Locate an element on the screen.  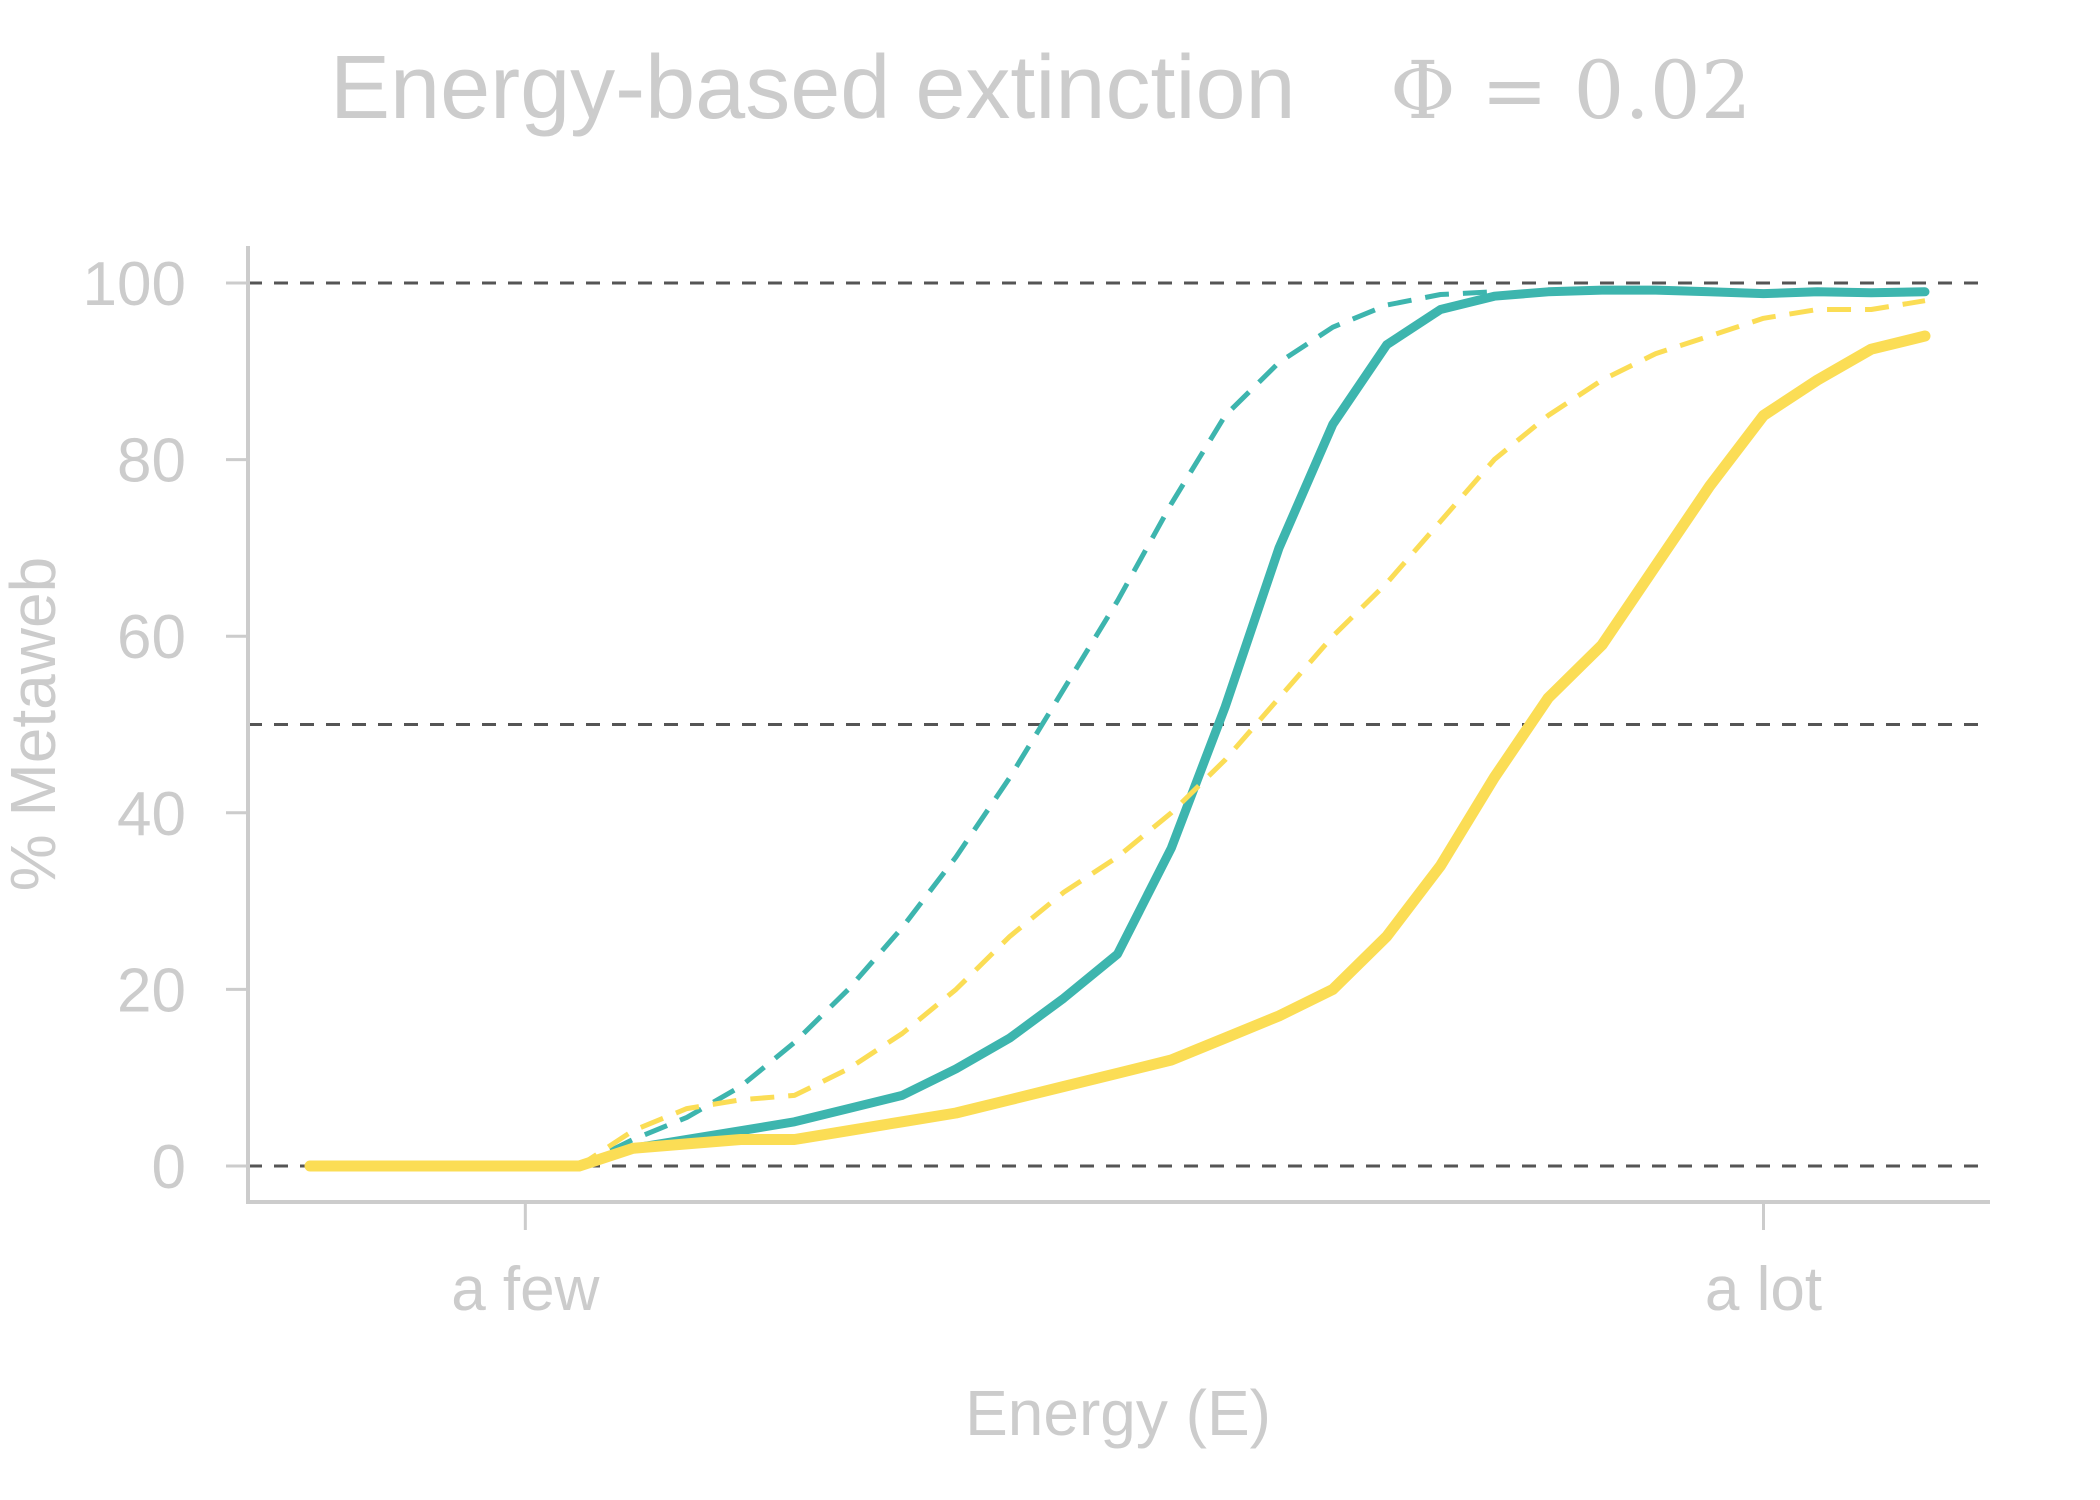
x-axis-label: Energy (E) is located at coordinates (1118, 1413).